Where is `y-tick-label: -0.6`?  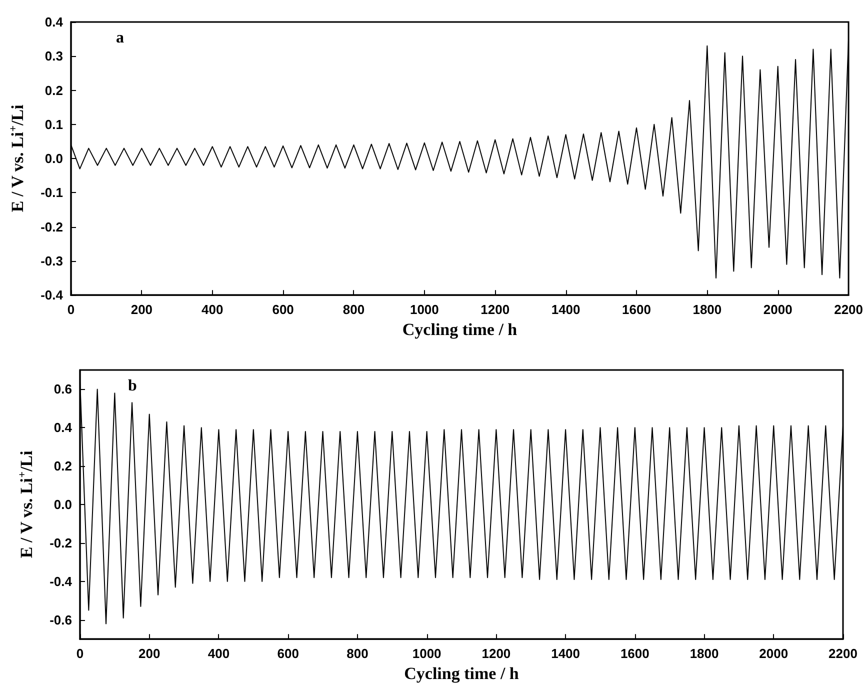
y-tick-label: -0.6 is located at coordinates (61, 620).